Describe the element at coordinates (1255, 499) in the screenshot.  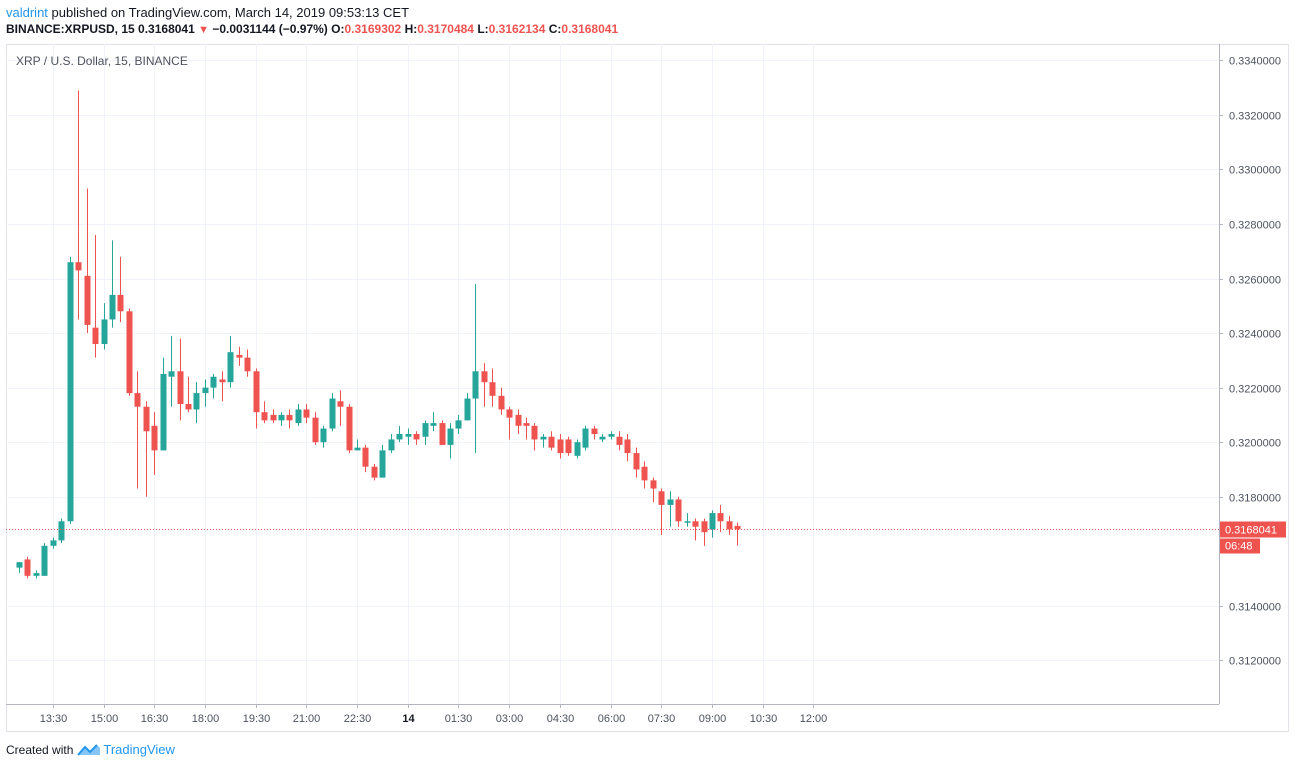
I see `y-tick-label: 0.3180000` at that location.